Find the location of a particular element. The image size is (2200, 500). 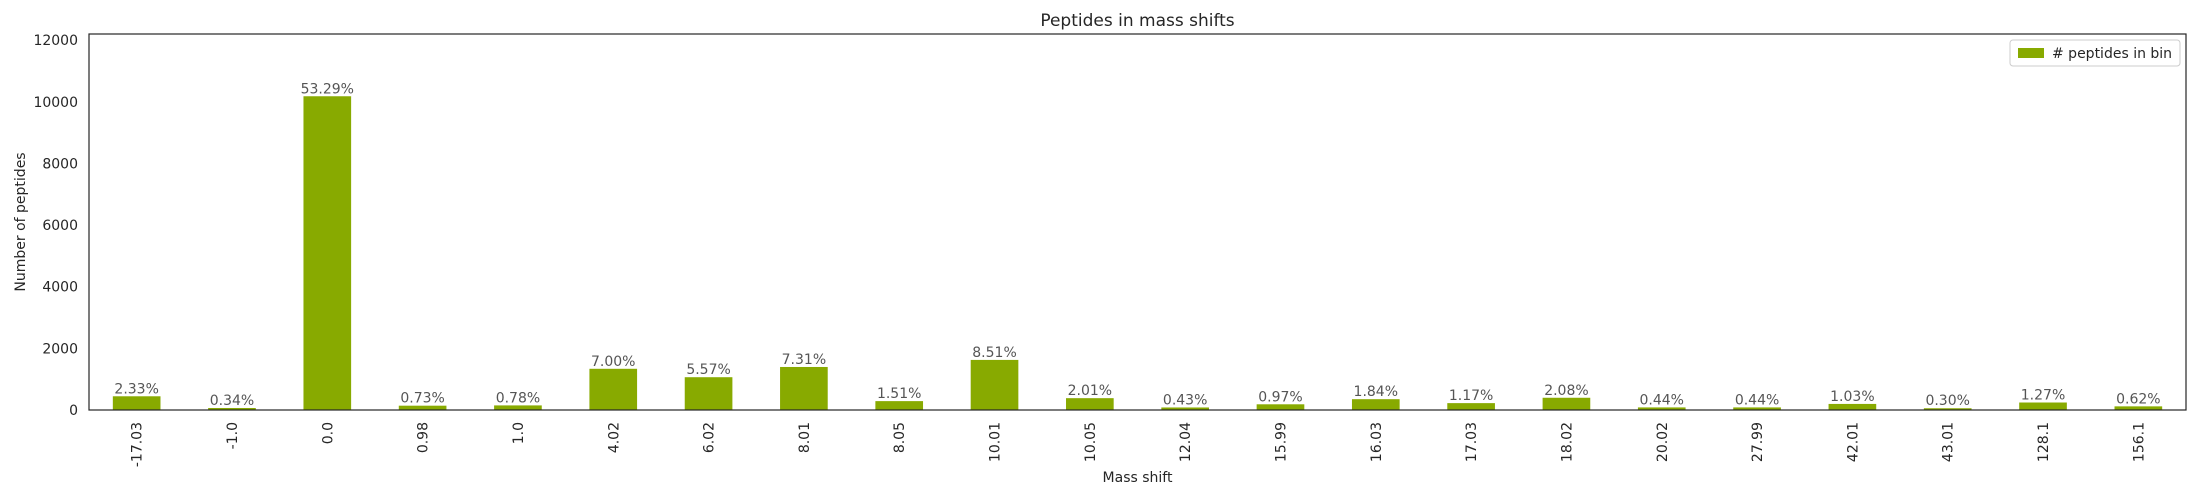

x-tick-label: 8.01 is located at coordinates (805, 437).